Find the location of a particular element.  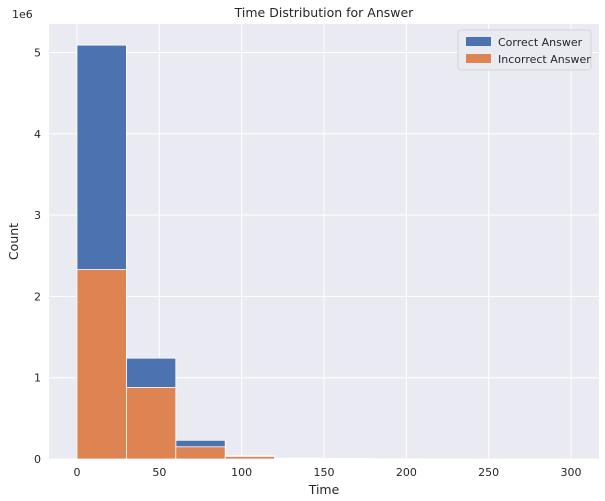

x-tick-label: 150 is located at coordinates (324, 472).